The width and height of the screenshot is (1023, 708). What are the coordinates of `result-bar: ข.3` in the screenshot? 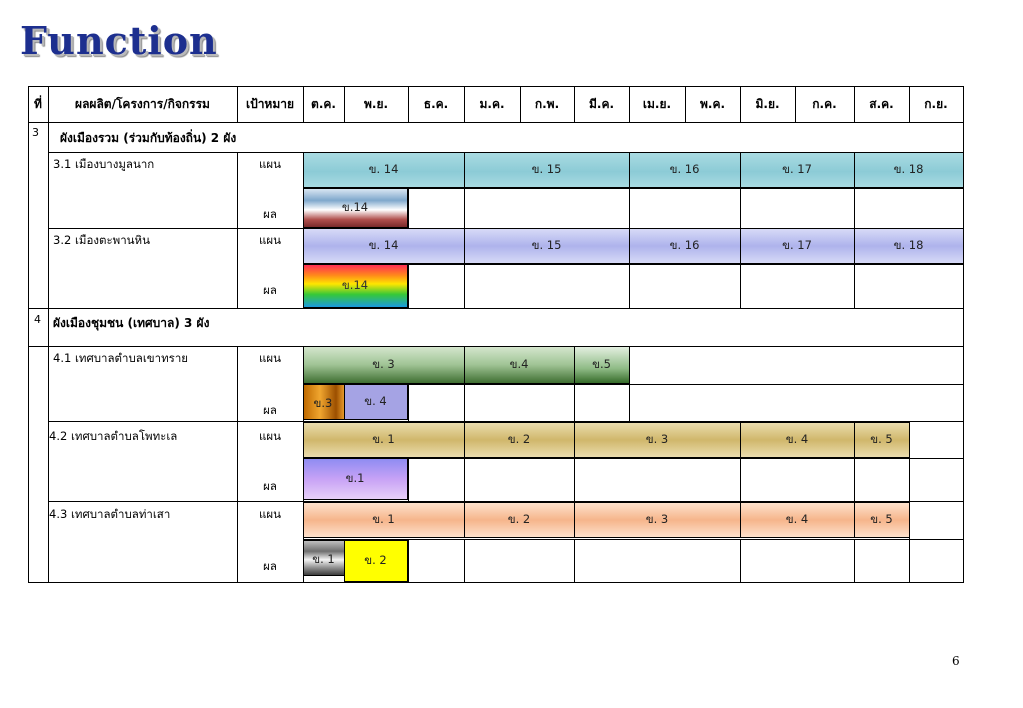 It's located at (323, 402).